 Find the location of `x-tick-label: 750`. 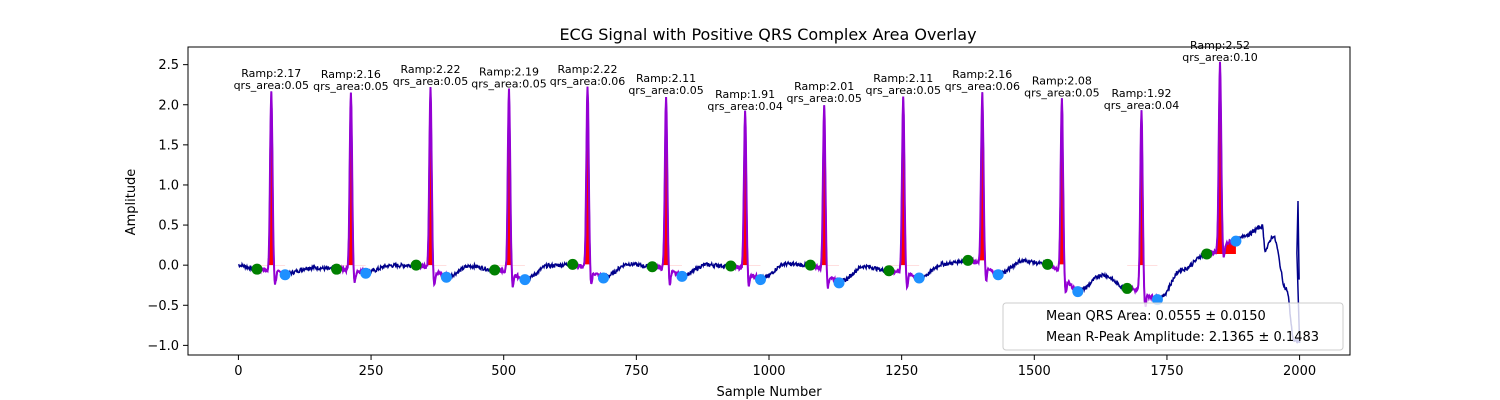

x-tick-label: 750 is located at coordinates (636, 371).